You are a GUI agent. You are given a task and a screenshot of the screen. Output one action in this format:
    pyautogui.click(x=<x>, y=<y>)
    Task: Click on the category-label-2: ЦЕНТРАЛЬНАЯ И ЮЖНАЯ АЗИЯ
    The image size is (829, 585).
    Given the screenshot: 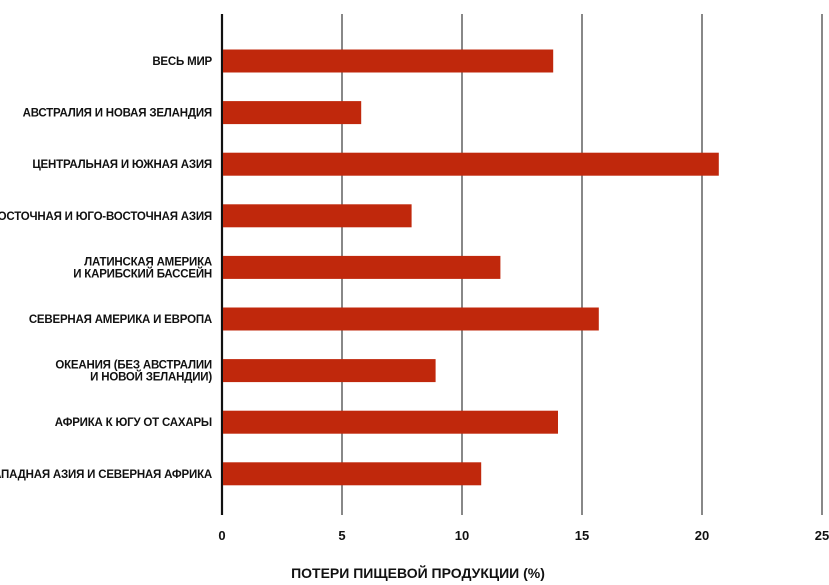 What is the action you would take?
    pyautogui.click(x=122, y=165)
    